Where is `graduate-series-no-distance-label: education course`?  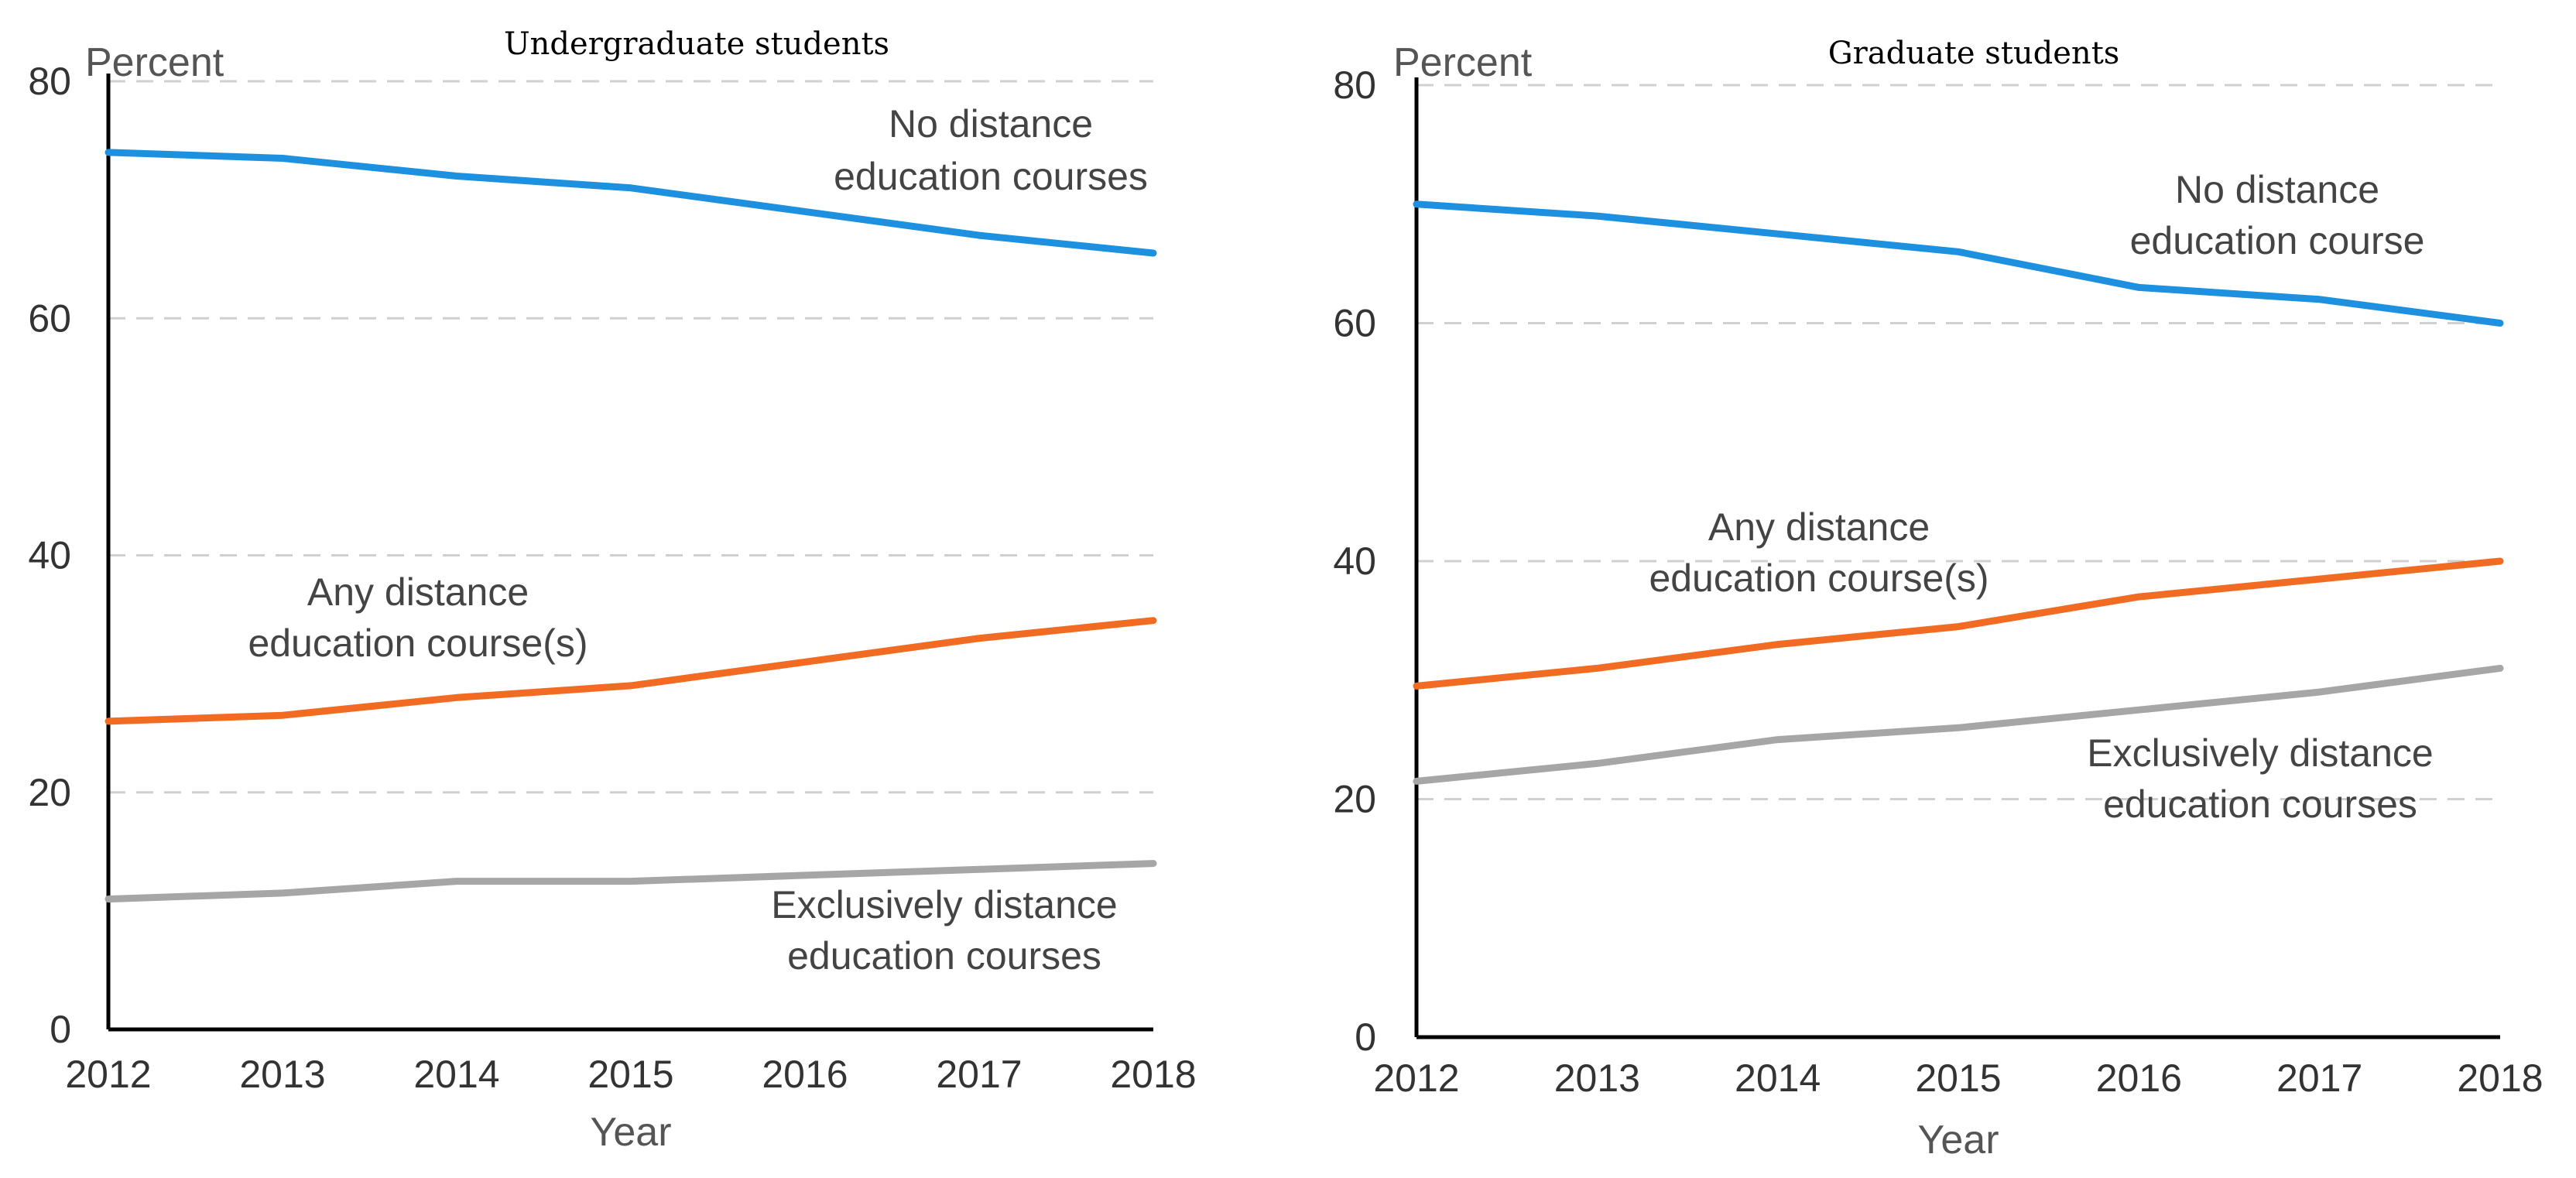
graduate-series-no-distance-label: education course is located at coordinates (2277, 240).